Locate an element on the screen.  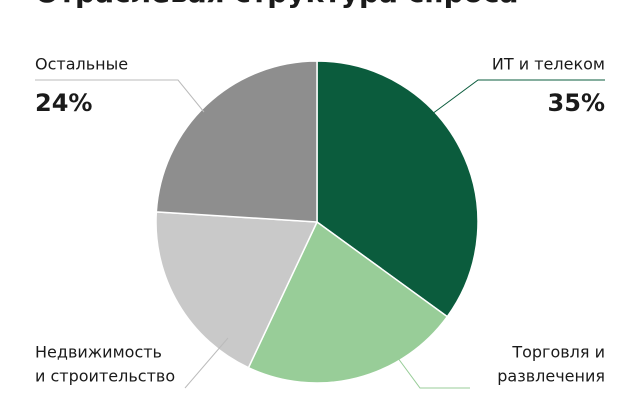
slice-label: Торговля и is located at coordinates (558, 352).